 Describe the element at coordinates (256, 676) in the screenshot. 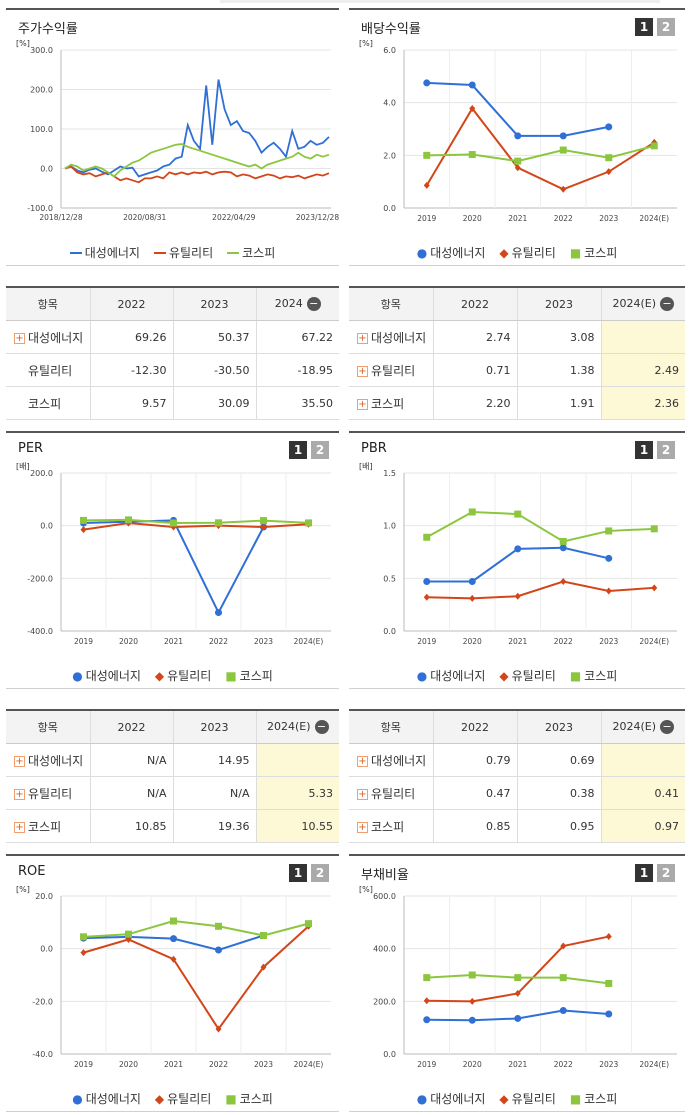

I see `legend-label: 코스피` at that location.